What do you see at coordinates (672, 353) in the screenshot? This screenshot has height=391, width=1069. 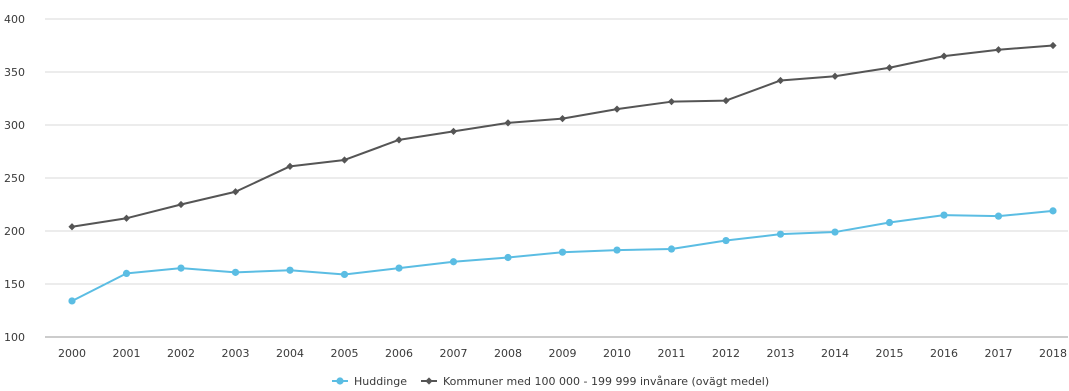 I see `x-tick-label: 2011` at bounding box center [672, 353].